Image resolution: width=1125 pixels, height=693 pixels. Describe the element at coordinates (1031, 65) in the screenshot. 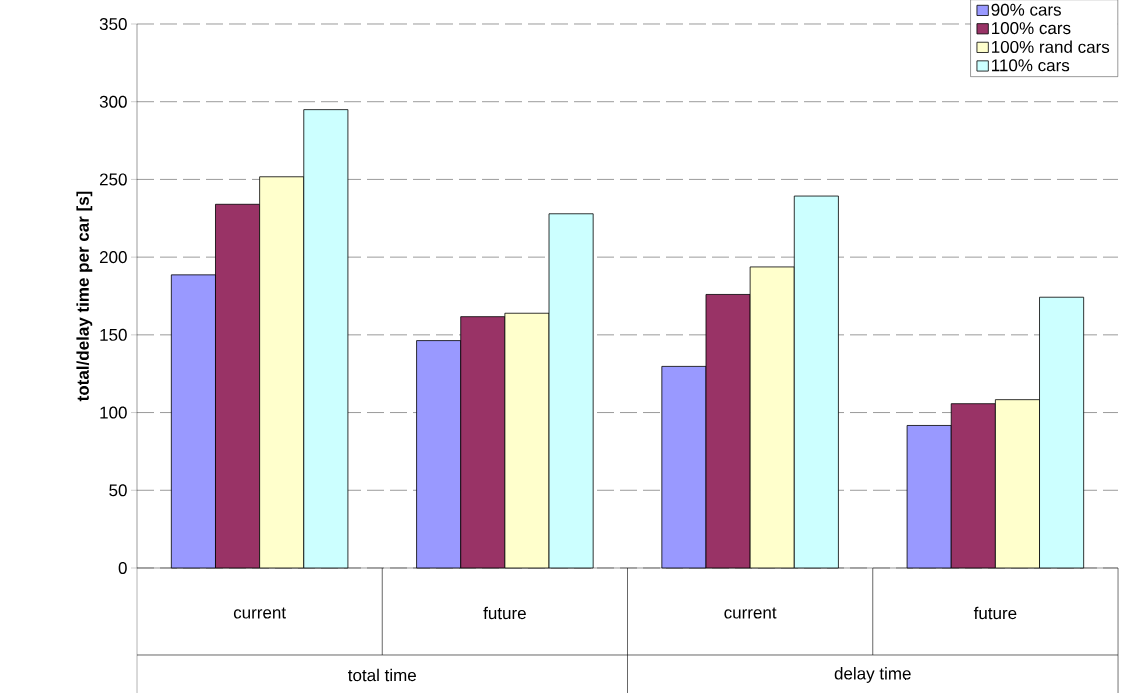

I see `legend-label: 110% cars` at that location.